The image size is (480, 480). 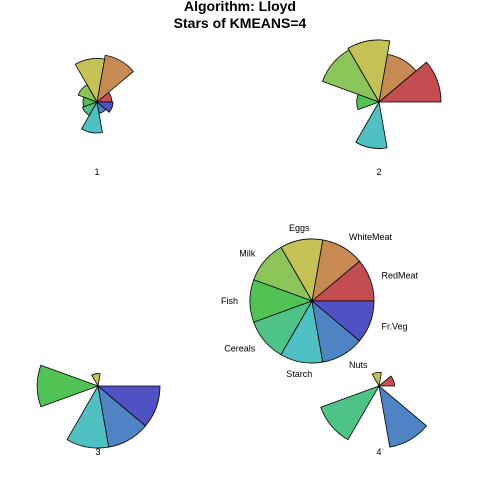 What do you see at coordinates (97, 452) in the screenshot?
I see `star-label: 3` at bounding box center [97, 452].